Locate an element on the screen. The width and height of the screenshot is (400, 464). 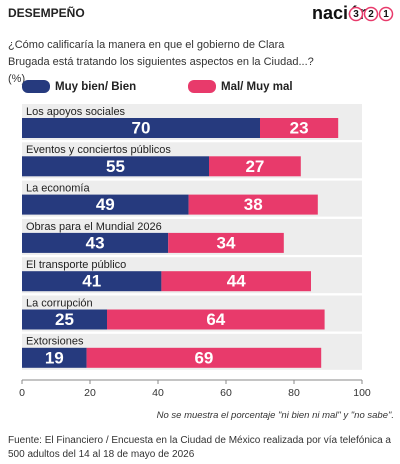
value-label: 64 is located at coordinates (215, 319).